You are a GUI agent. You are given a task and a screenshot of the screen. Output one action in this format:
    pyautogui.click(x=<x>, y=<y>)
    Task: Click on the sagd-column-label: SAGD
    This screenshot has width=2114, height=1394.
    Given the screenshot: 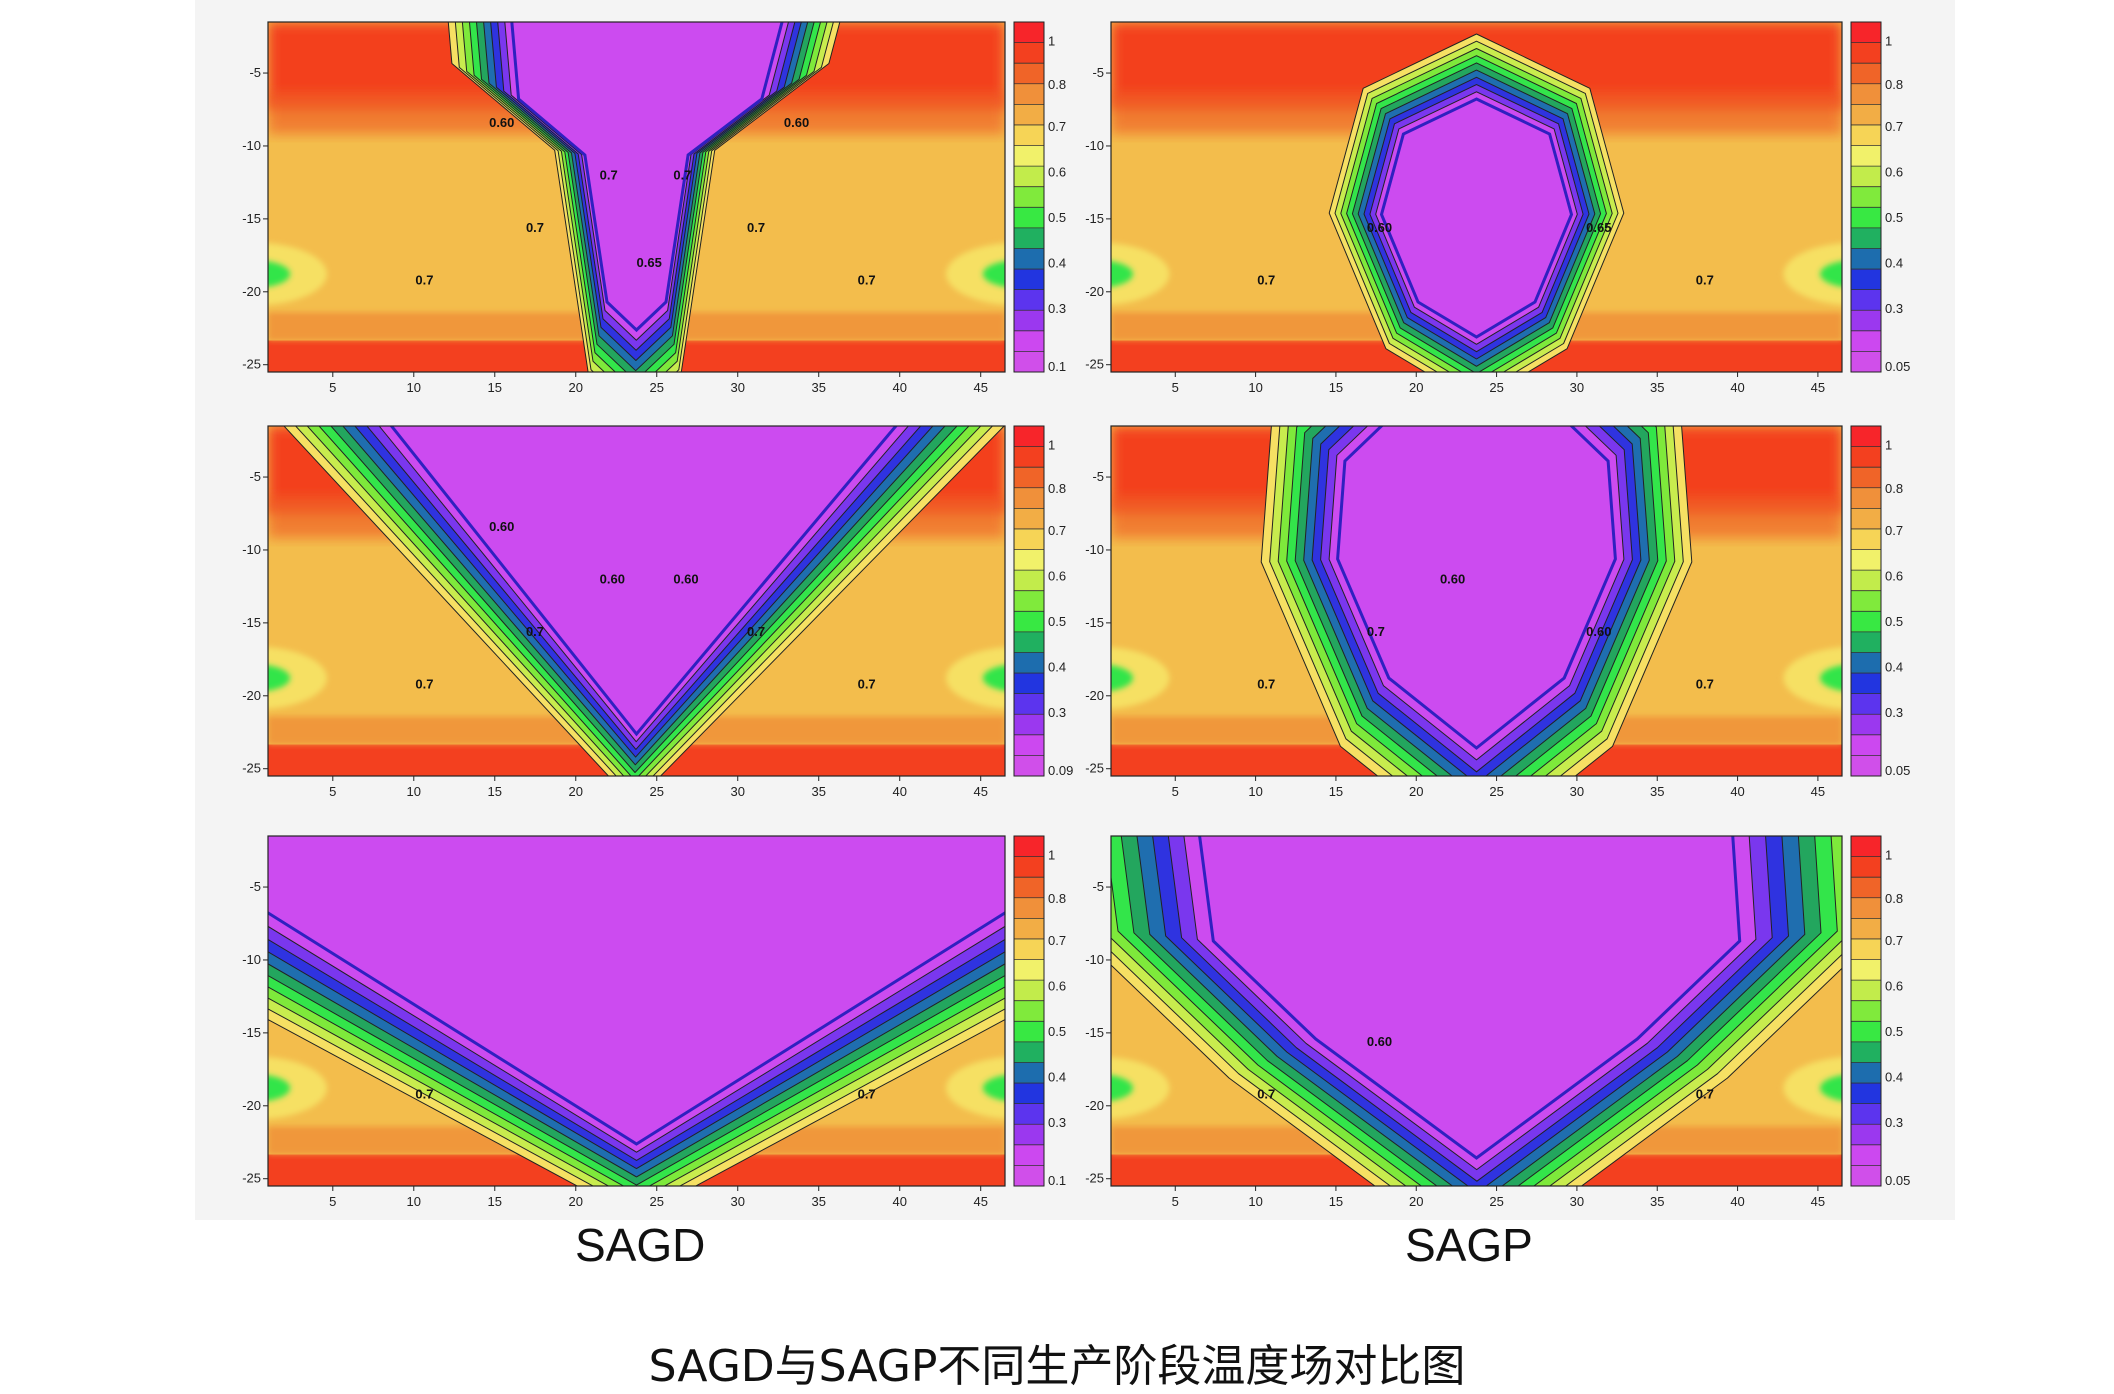 What is the action you would take?
    pyautogui.click(x=640, y=1245)
    